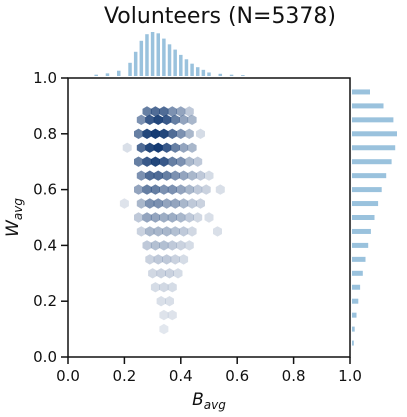 The image size is (407, 417). Describe the element at coordinates (215, 405) in the screenshot. I see `x-axis-label-sub: avg` at that location.